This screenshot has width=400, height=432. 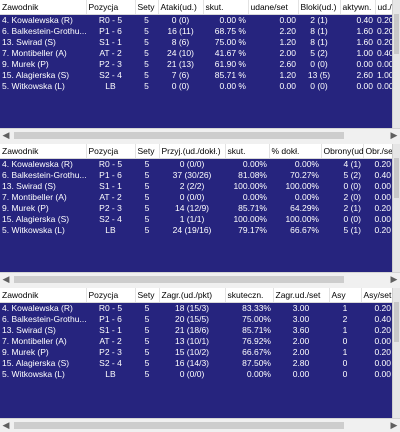 What do you see at coordinates (110, 319) in the screenshot?
I see `table-cell: P1 - 6` at bounding box center [110, 319].